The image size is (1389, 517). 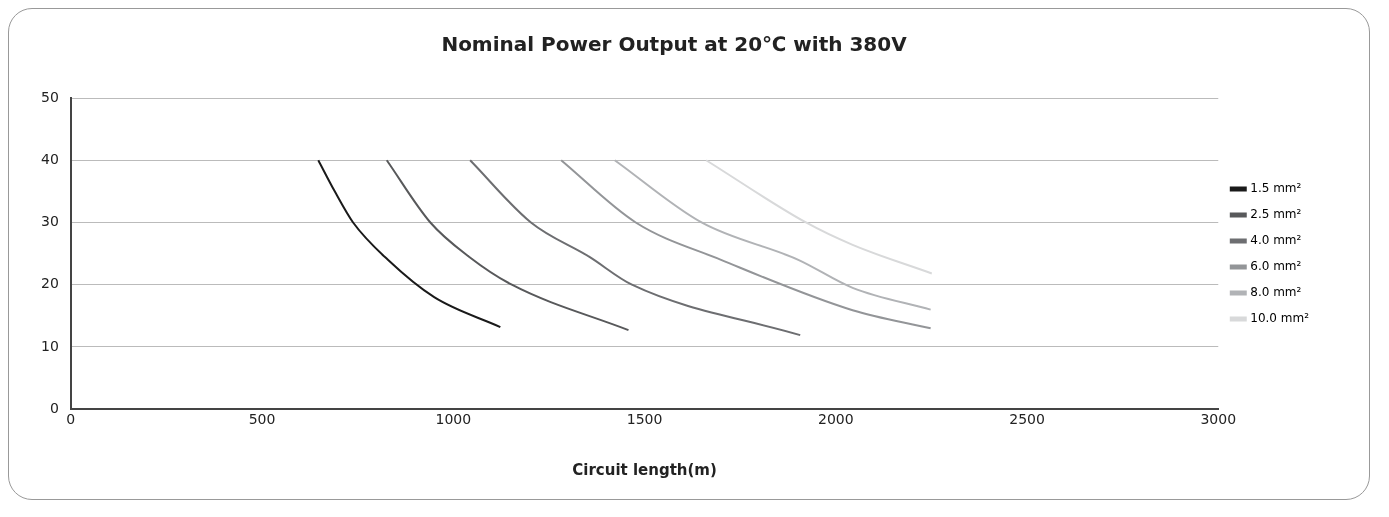 I want to click on x-tick-label: 500, so click(x=262, y=419).